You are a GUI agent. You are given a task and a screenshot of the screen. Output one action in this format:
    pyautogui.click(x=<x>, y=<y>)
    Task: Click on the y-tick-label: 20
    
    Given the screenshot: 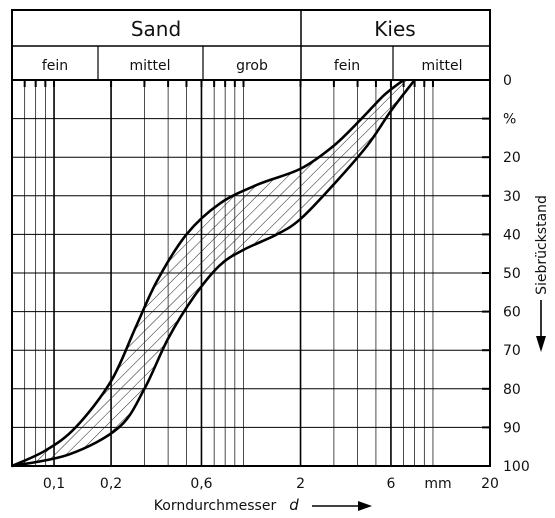 What is the action you would take?
    pyautogui.click(x=512, y=158)
    